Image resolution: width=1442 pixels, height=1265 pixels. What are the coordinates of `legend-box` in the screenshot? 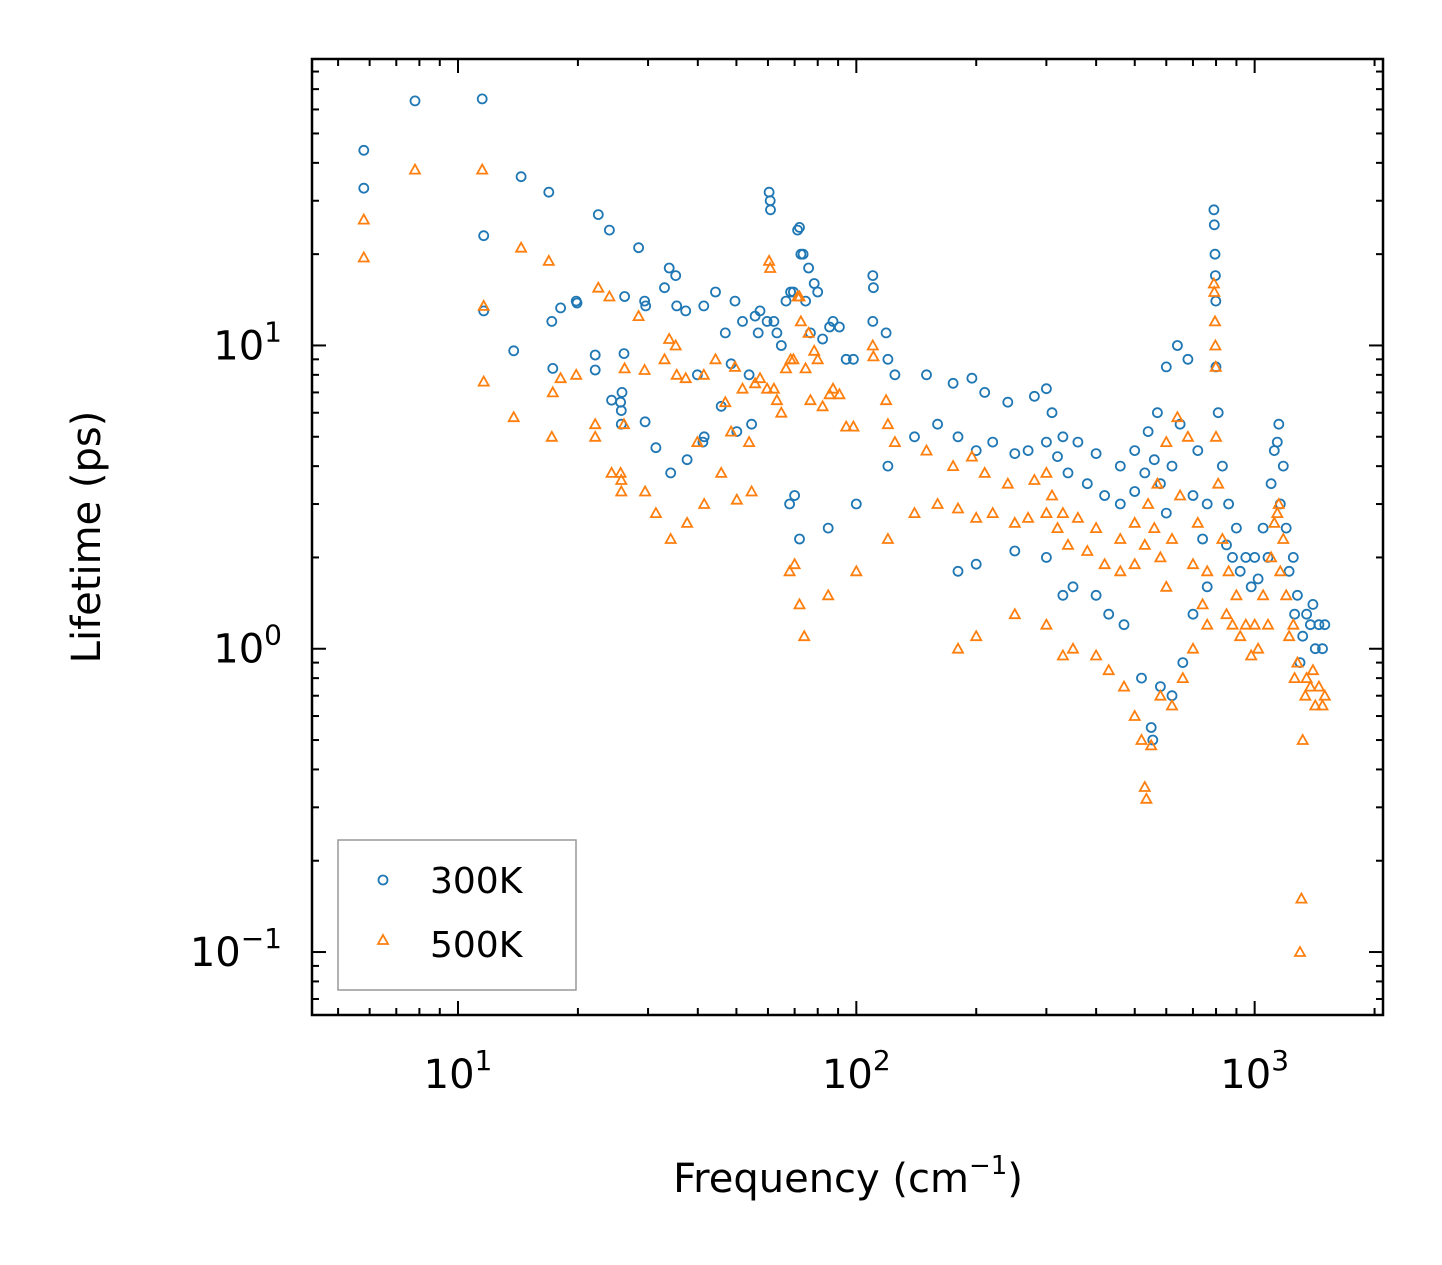 It's located at (457, 915).